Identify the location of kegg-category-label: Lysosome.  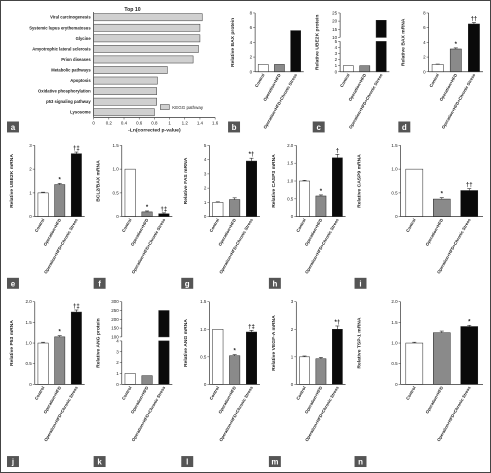
(80, 112).